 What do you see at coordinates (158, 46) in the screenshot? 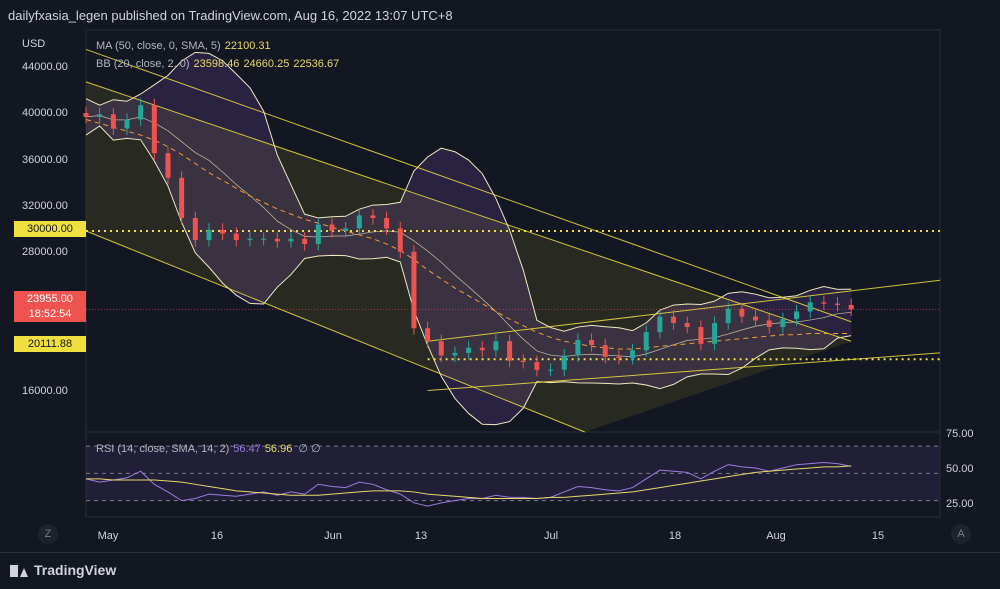
I see `ma-legend-label: MA (50, close, 0, SMA, 5)` at bounding box center [158, 46].